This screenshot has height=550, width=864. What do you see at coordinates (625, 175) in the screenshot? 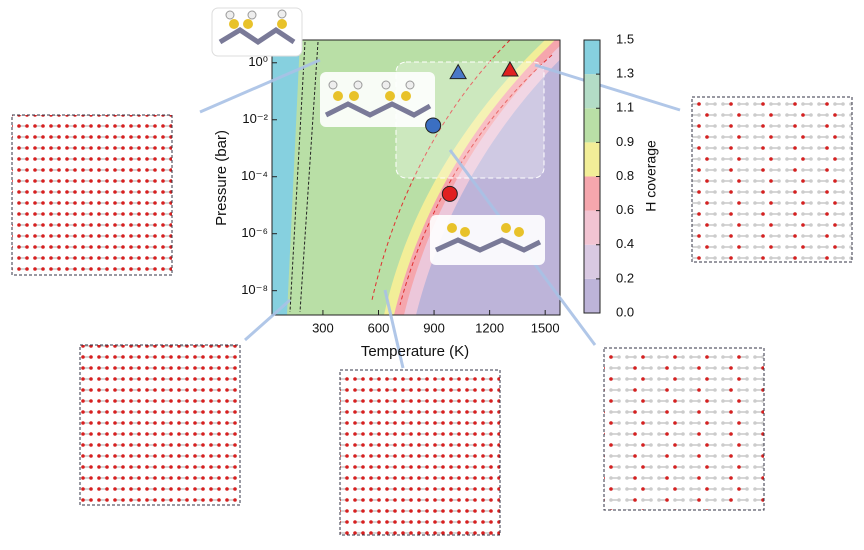
I see `colorbar-tick-label: 0.8` at bounding box center [625, 175].